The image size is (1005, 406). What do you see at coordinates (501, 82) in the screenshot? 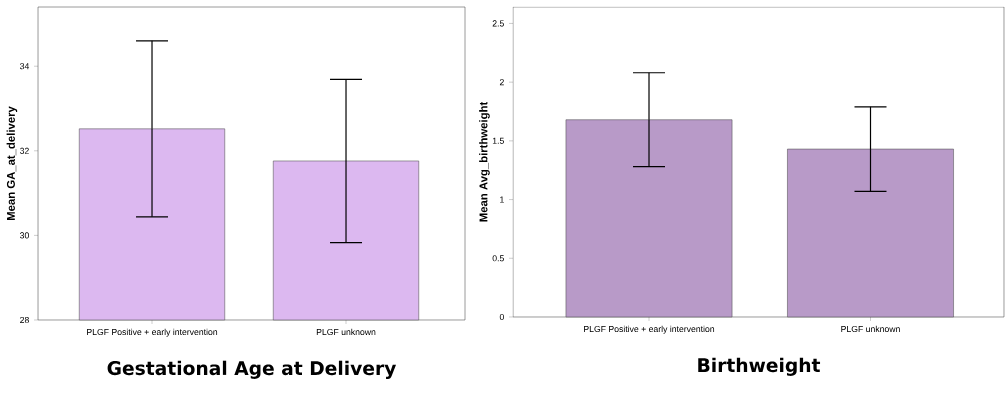
I see `y-tick-label: 2` at bounding box center [501, 82].